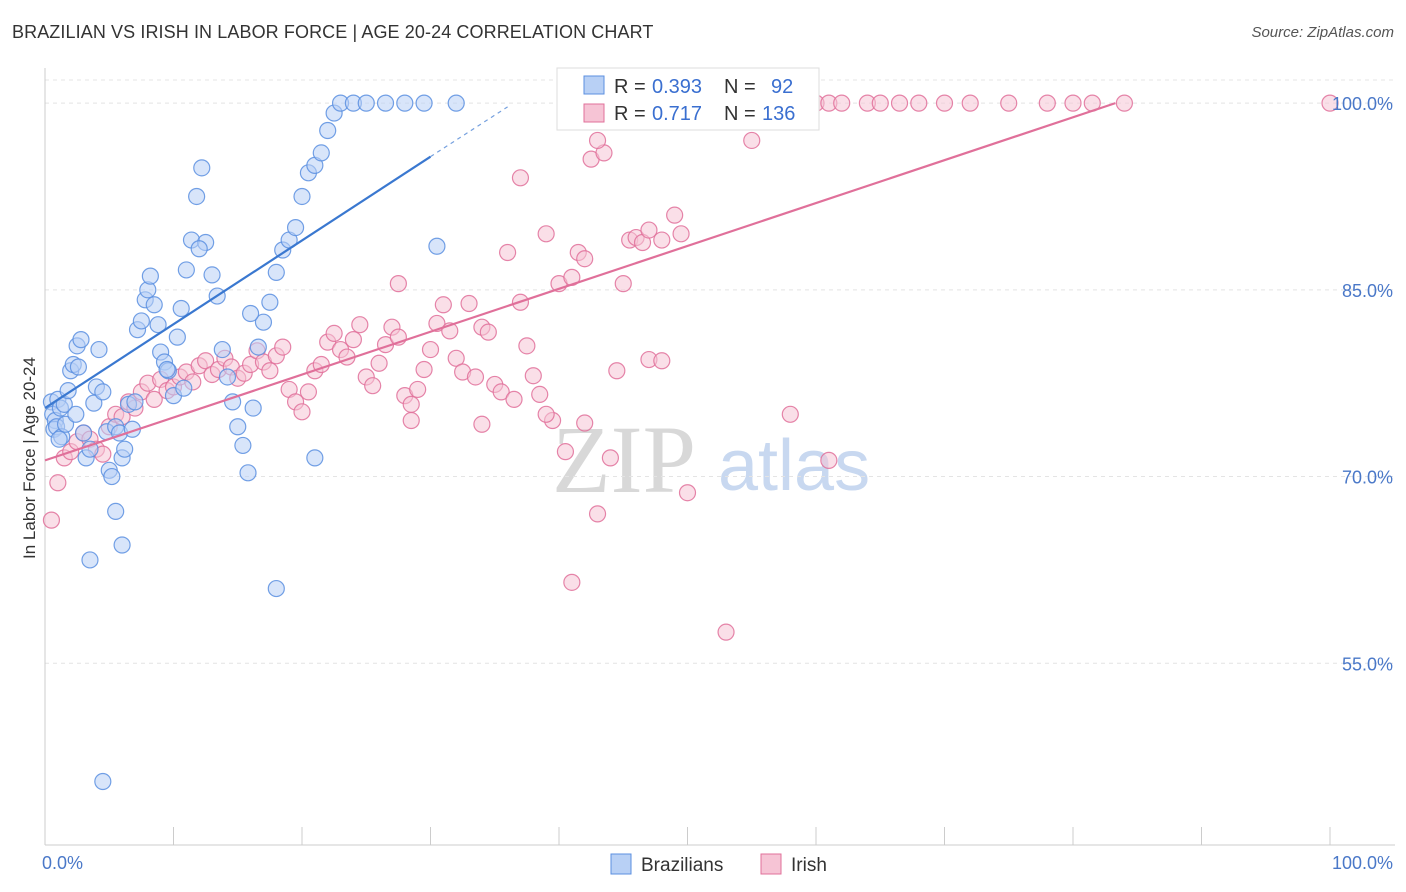  What do you see at coordinates (794, 466) in the screenshot?
I see `watermark-atlas: atlas` at bounding box center [794, 466].